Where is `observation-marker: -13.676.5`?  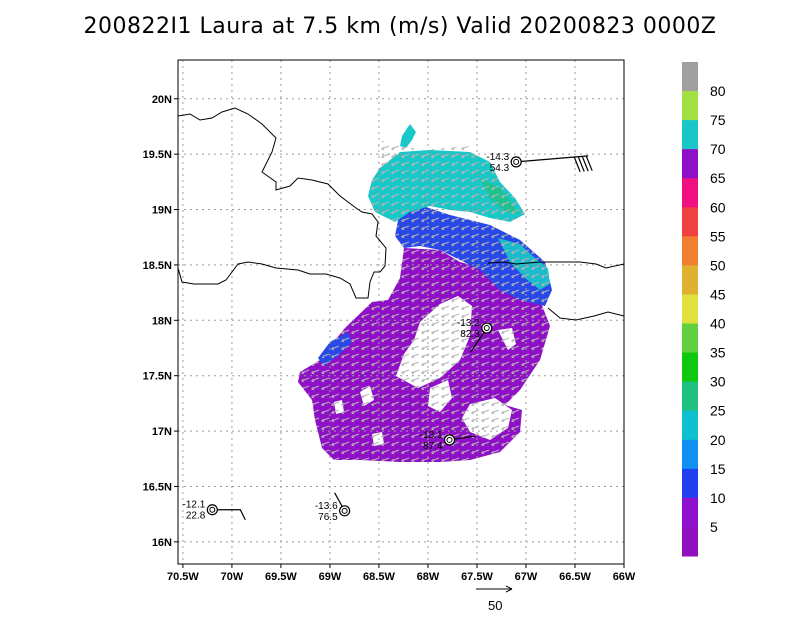 observation-marker: -13.676.5 is located at coordinates (333, 507).